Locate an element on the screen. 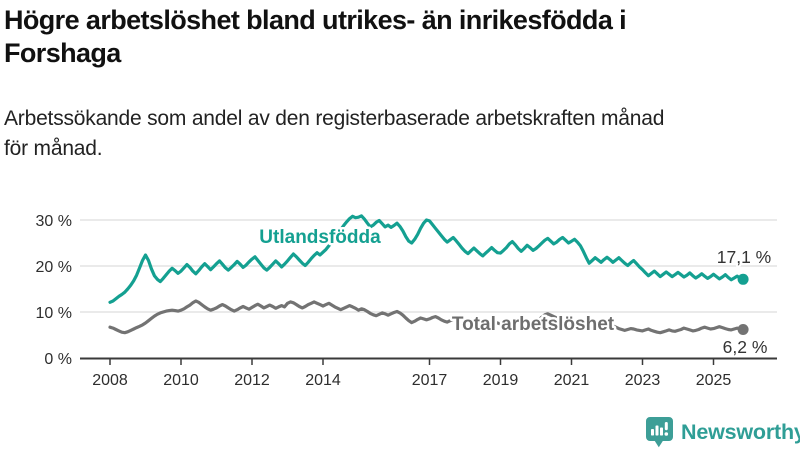 The height and width of the screenshot is (450, 800). y-tick-label: 0 % is located at coordinates (58, 359).